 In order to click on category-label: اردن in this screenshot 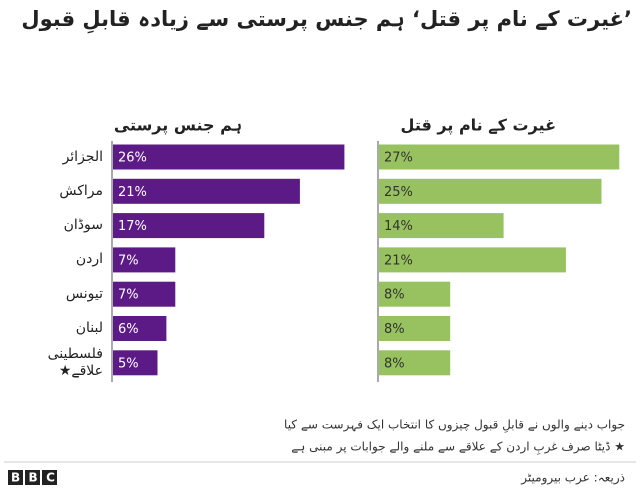, I will do `click(89, 259)`.